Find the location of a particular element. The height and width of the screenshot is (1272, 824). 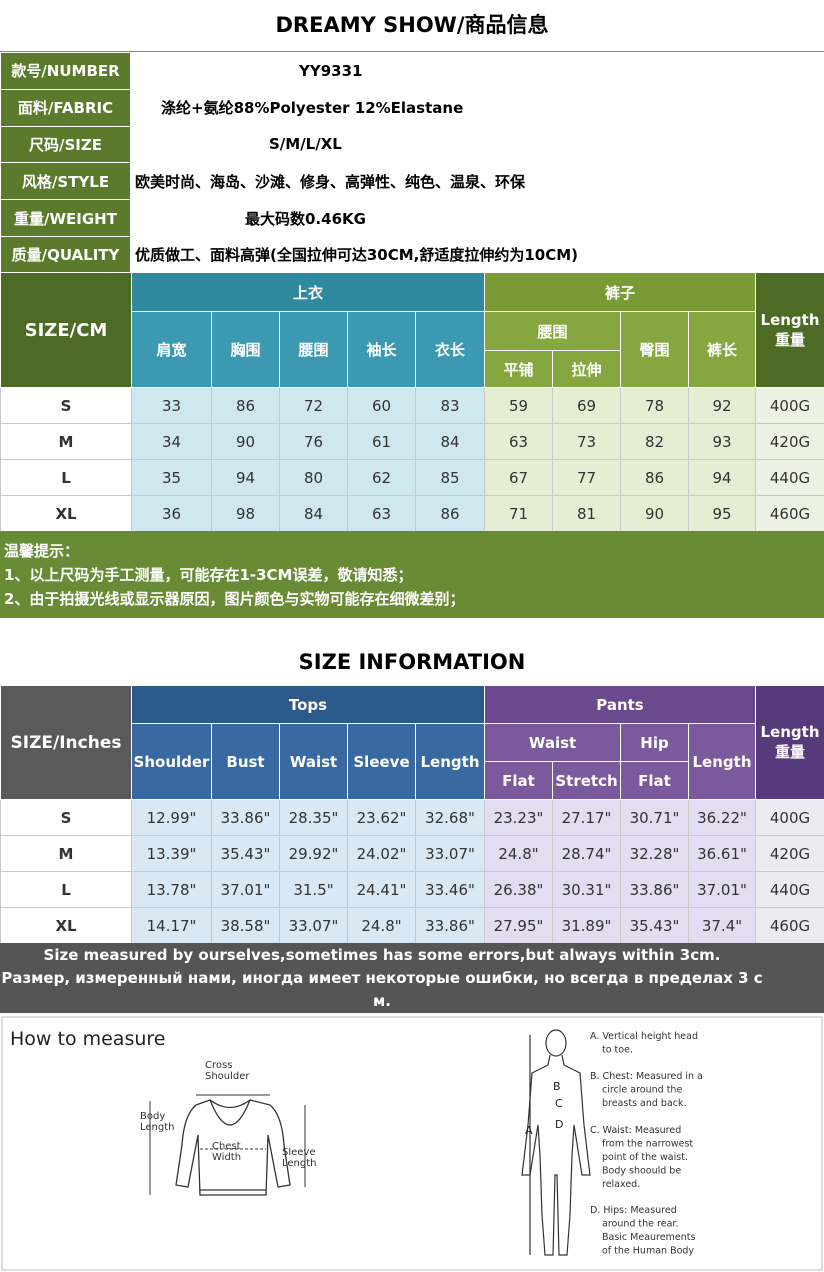

description-line: of the Human Body is located at coordinates (648, 1251).